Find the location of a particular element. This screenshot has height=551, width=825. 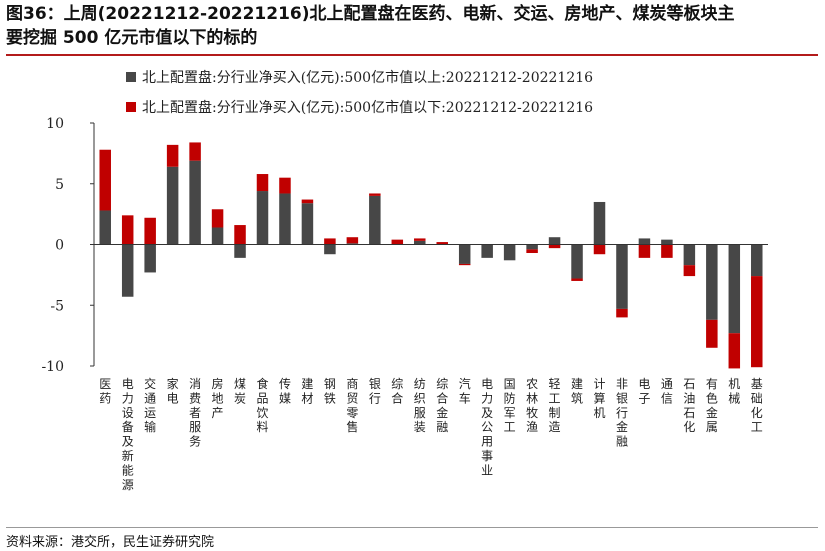

category-label: 计算机 is located at coordinates (599, 398).